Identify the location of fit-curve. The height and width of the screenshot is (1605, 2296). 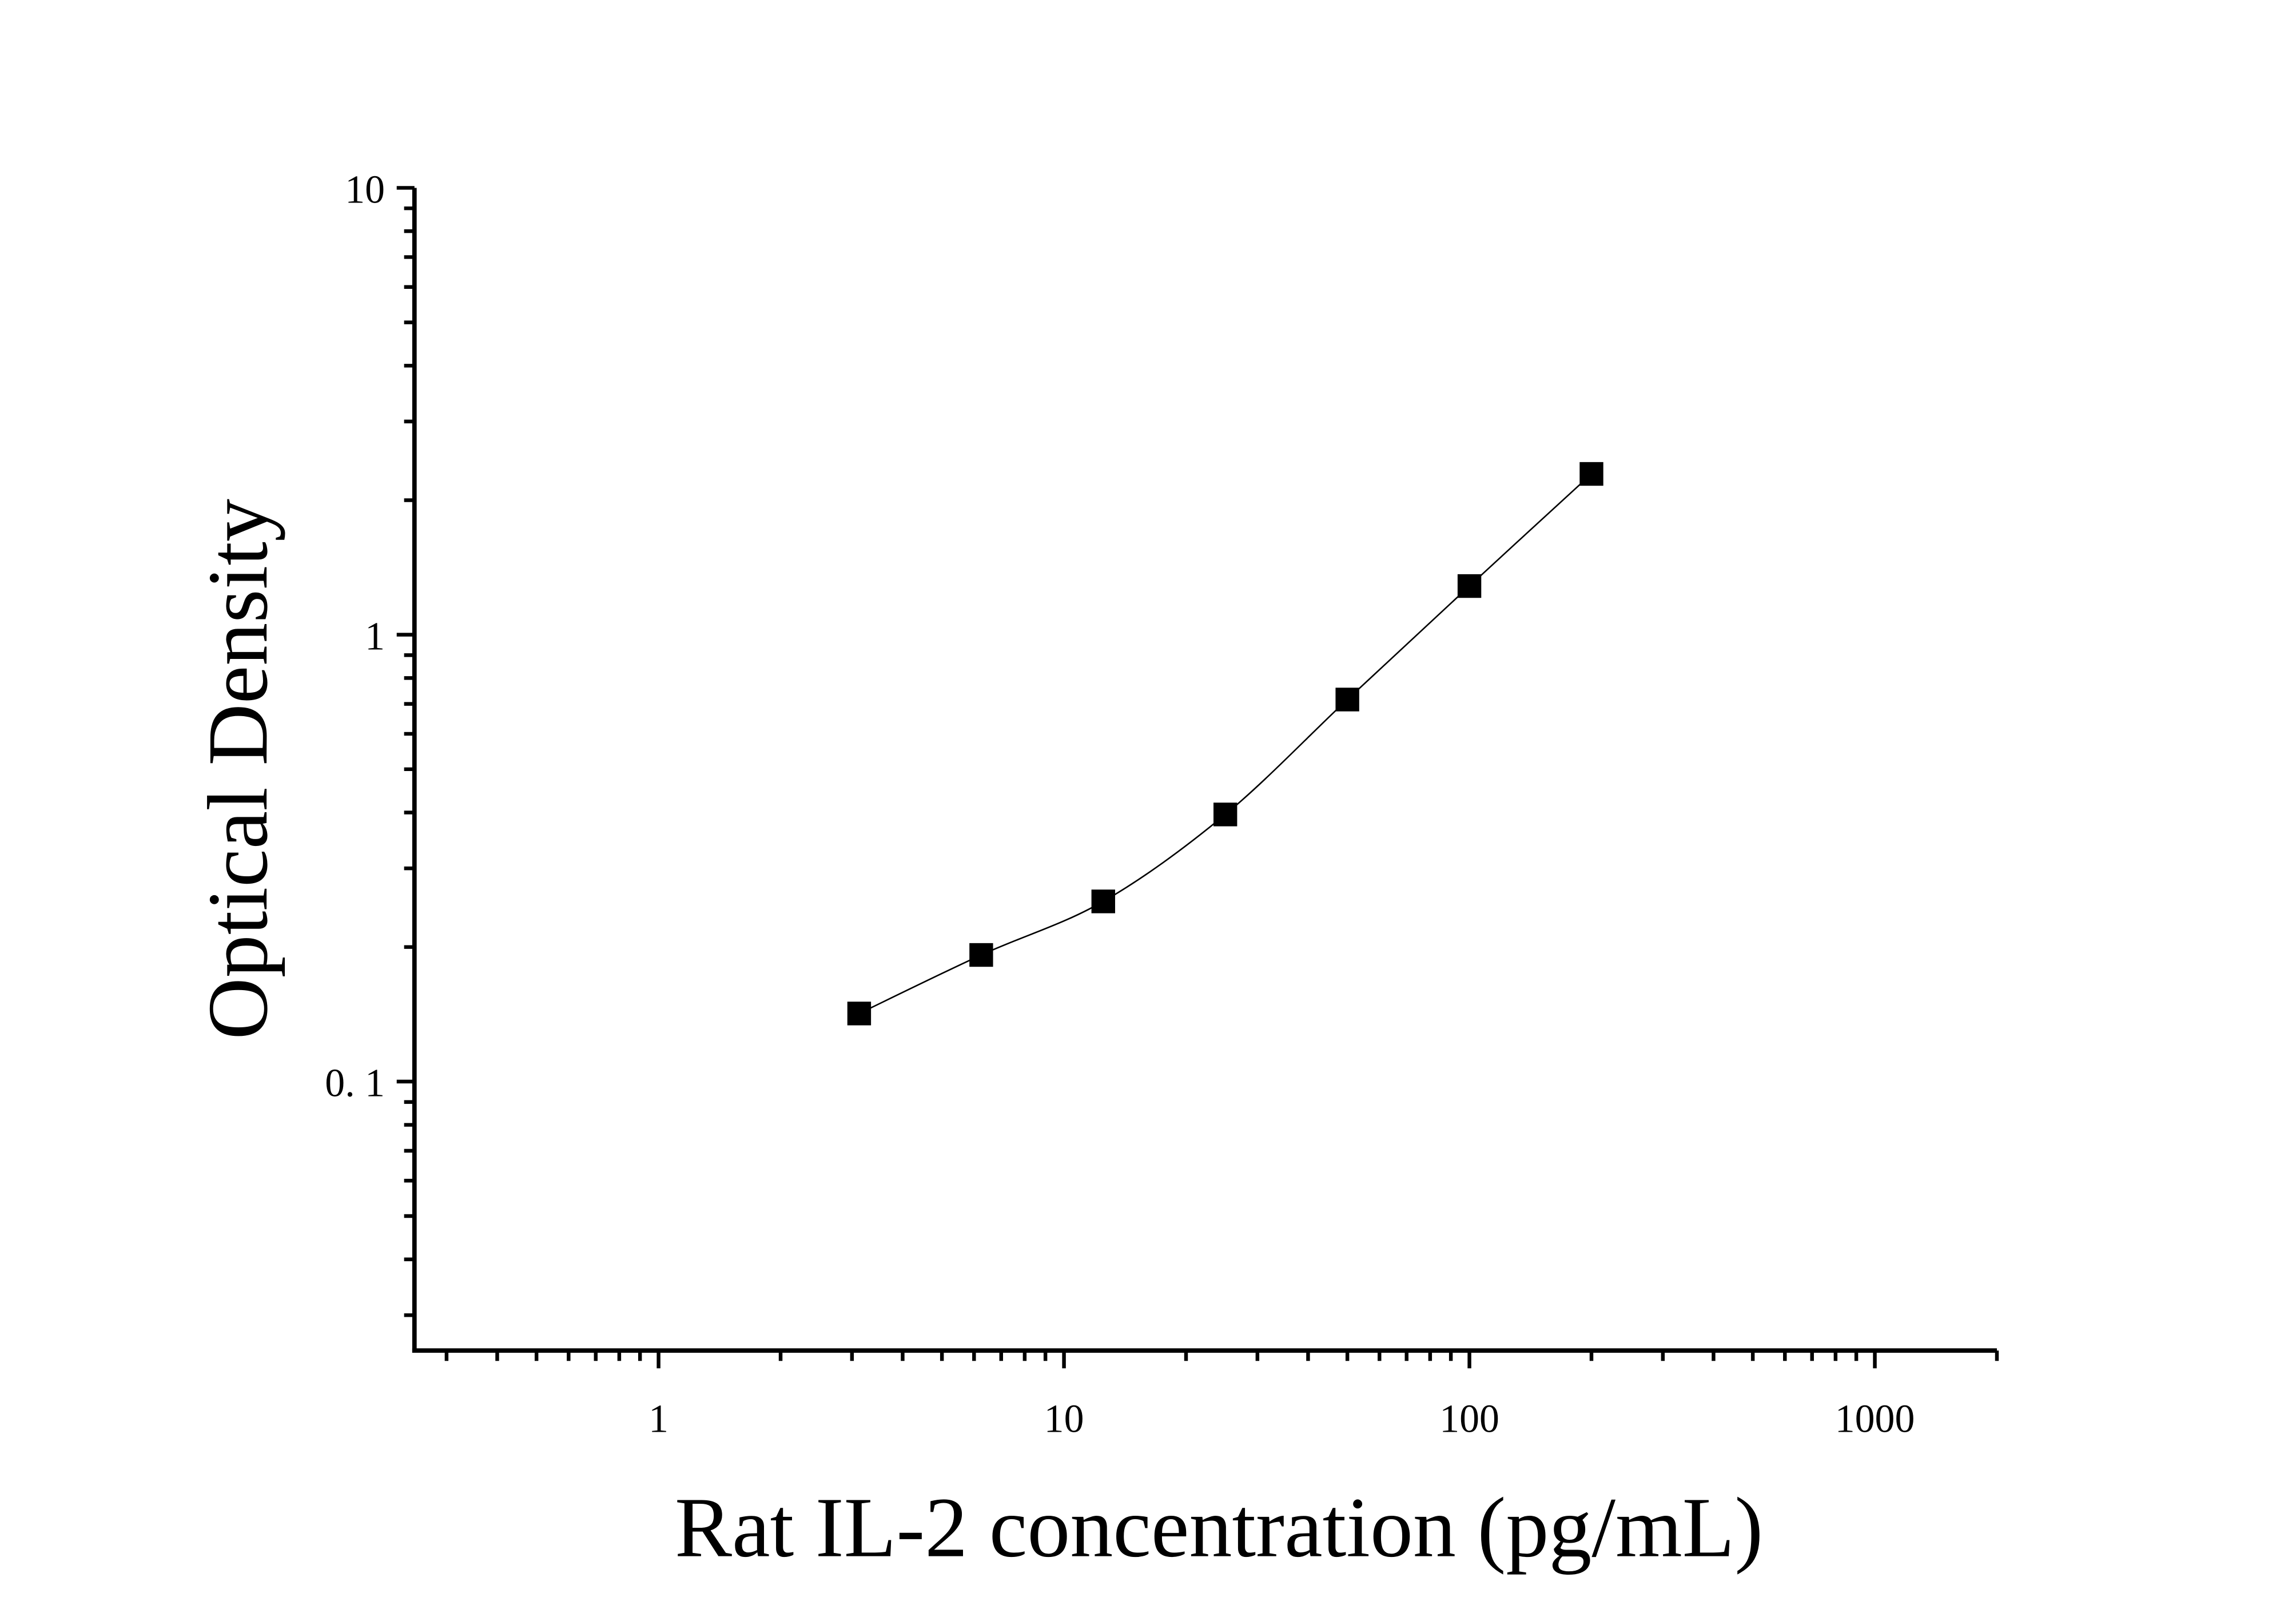
(1225, 744).